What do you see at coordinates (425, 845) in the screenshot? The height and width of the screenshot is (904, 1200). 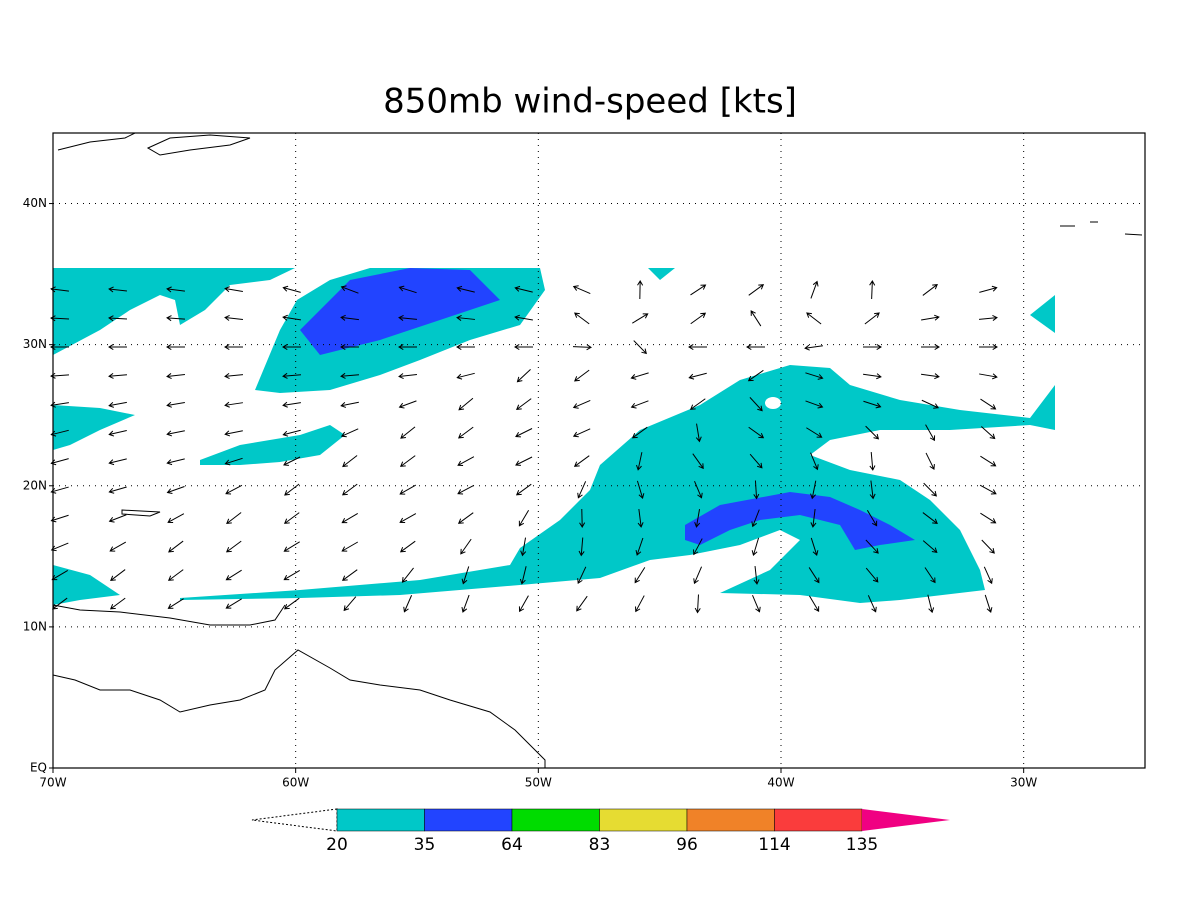 I see `colorbar-label: 35` at bounding box center [425, 845].